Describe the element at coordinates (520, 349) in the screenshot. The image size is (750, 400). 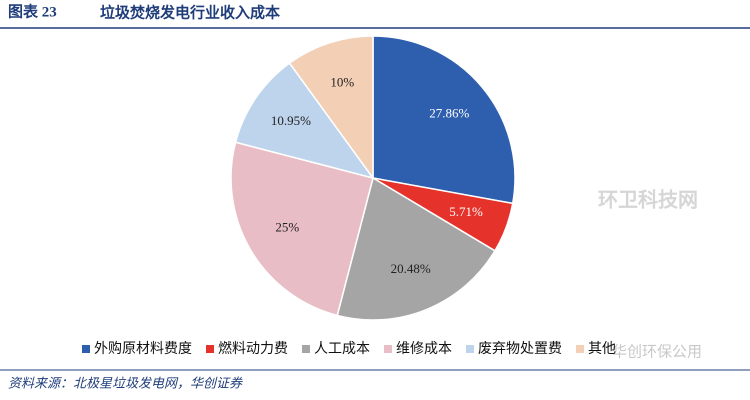
I see `legend-label: 废弃物处置费` at that location.